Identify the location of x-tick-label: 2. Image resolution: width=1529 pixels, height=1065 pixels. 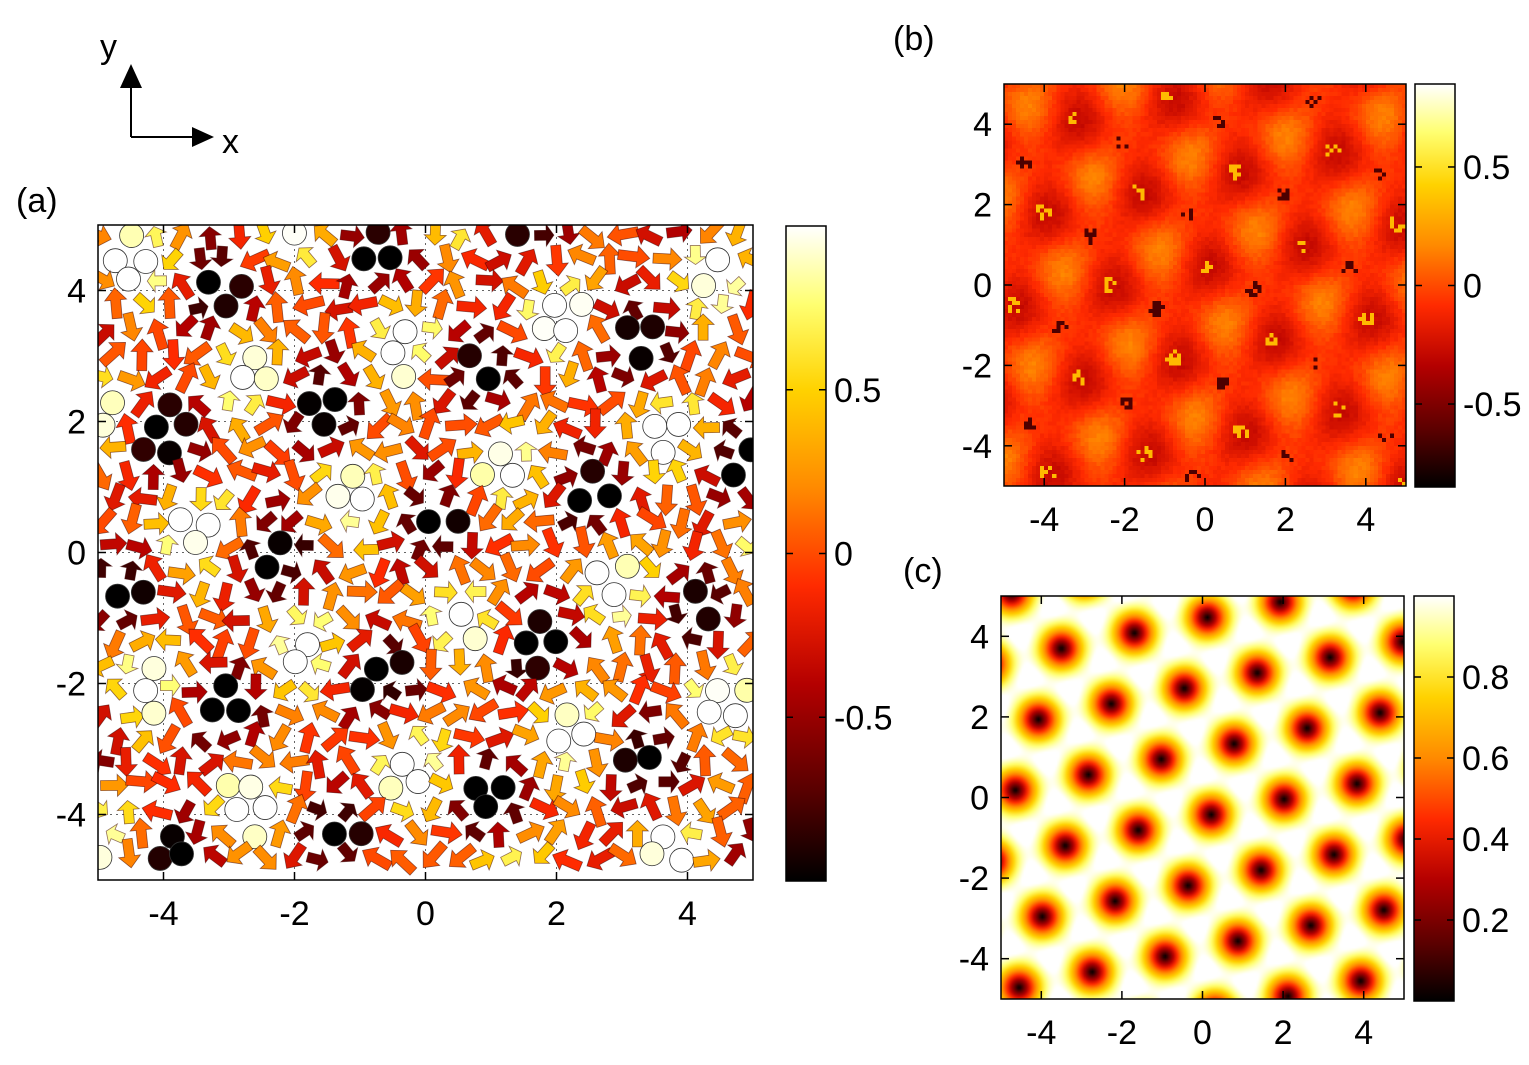
(1285, 520).